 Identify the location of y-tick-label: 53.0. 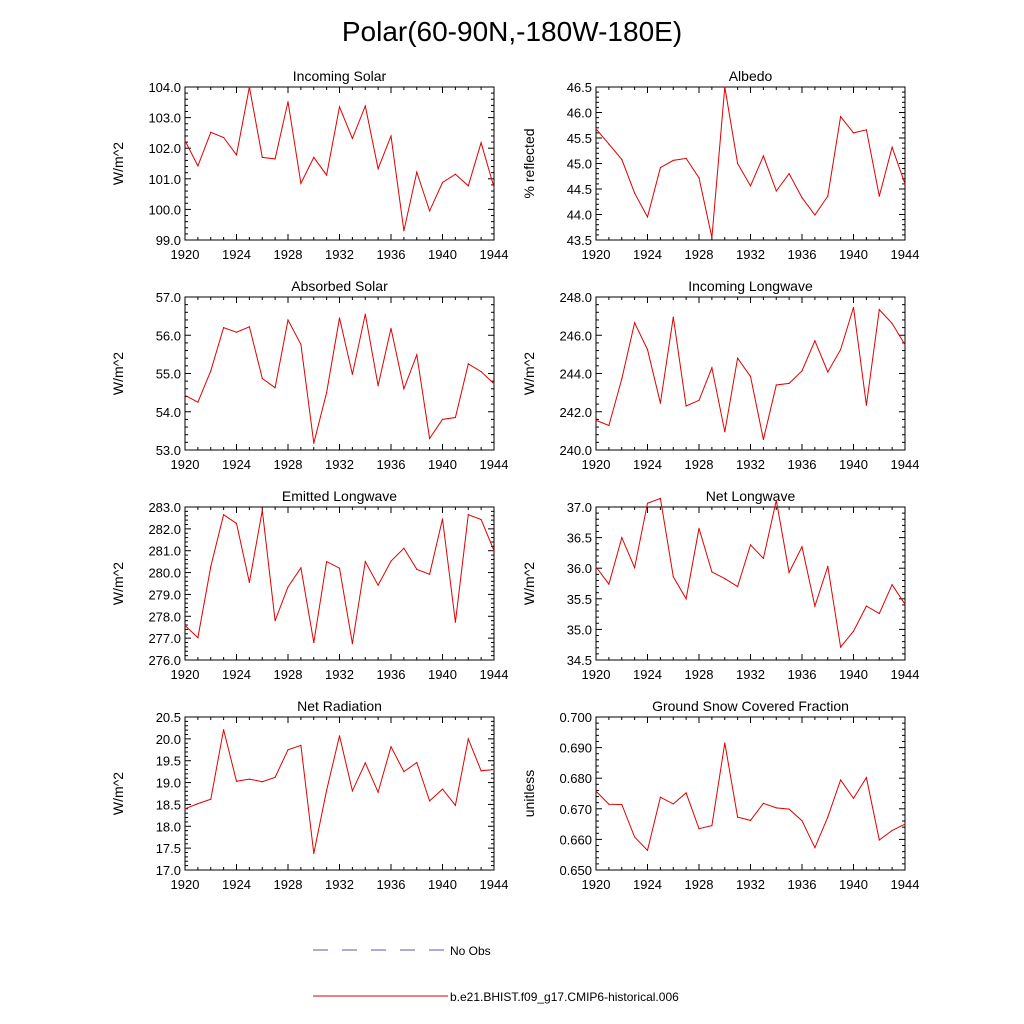
(168, 450).